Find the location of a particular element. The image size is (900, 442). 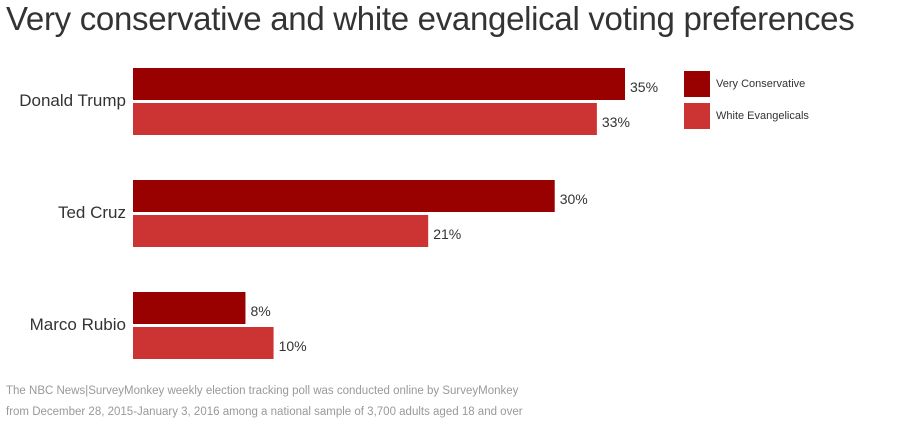

legend-label: White Evangelicals is located at coordinates (762, 115).